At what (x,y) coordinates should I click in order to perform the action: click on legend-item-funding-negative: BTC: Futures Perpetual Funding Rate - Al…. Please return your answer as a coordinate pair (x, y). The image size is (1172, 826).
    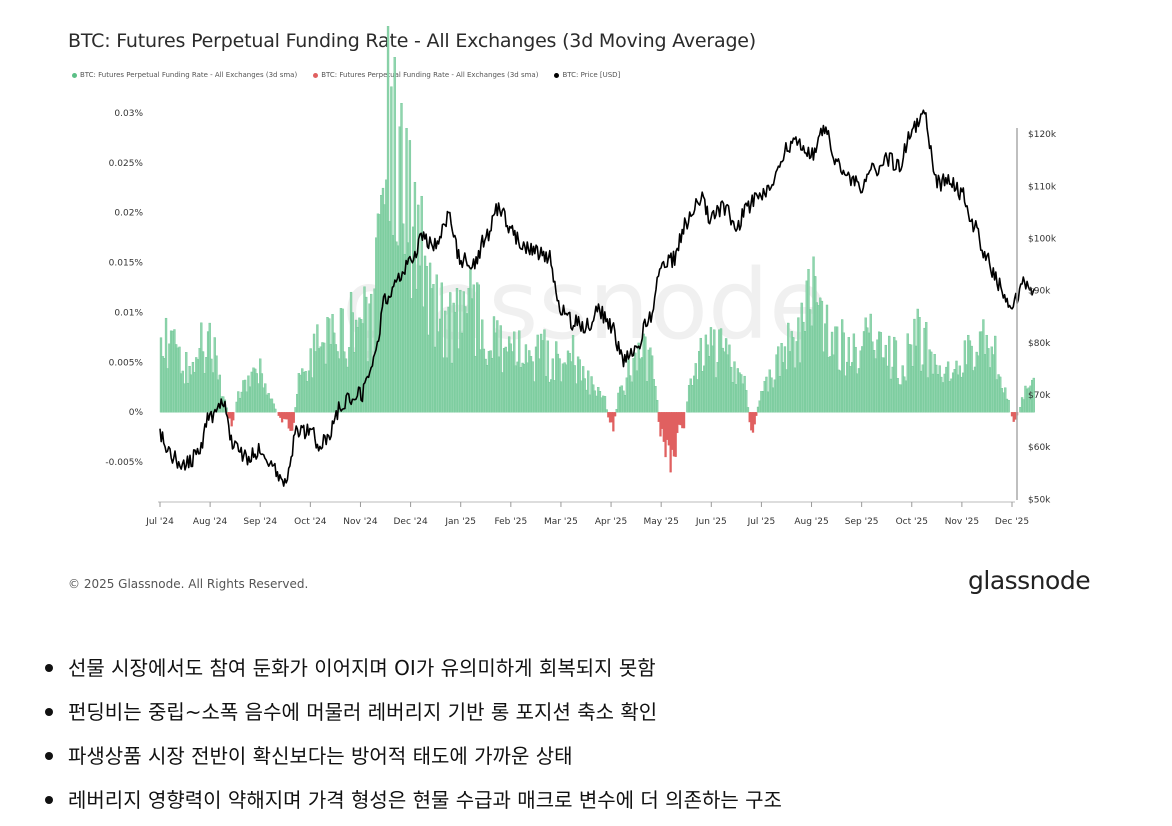
    Looking at the image, I should click on (425, 75).